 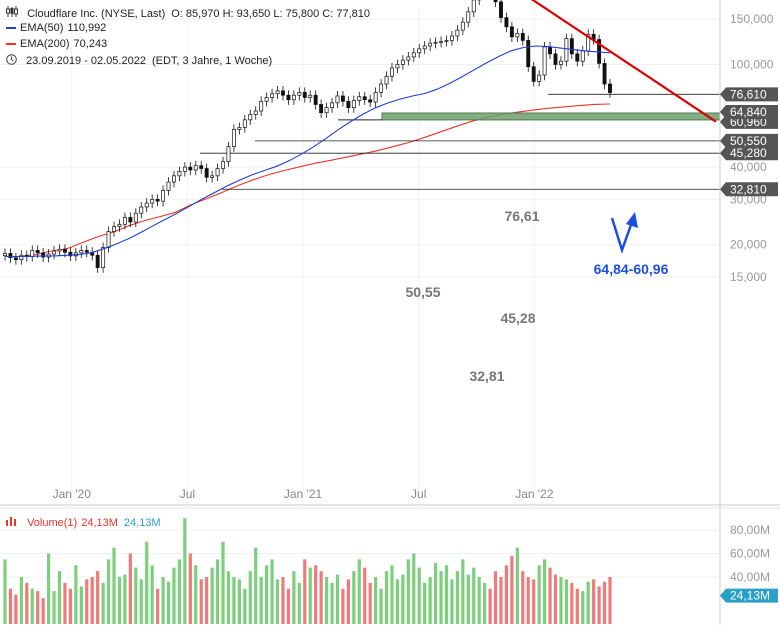 What do you see at coordinates (42, 28) in the screenshot?
I see `ema50-label: EMA(50)` at bounding box center [42, 28].